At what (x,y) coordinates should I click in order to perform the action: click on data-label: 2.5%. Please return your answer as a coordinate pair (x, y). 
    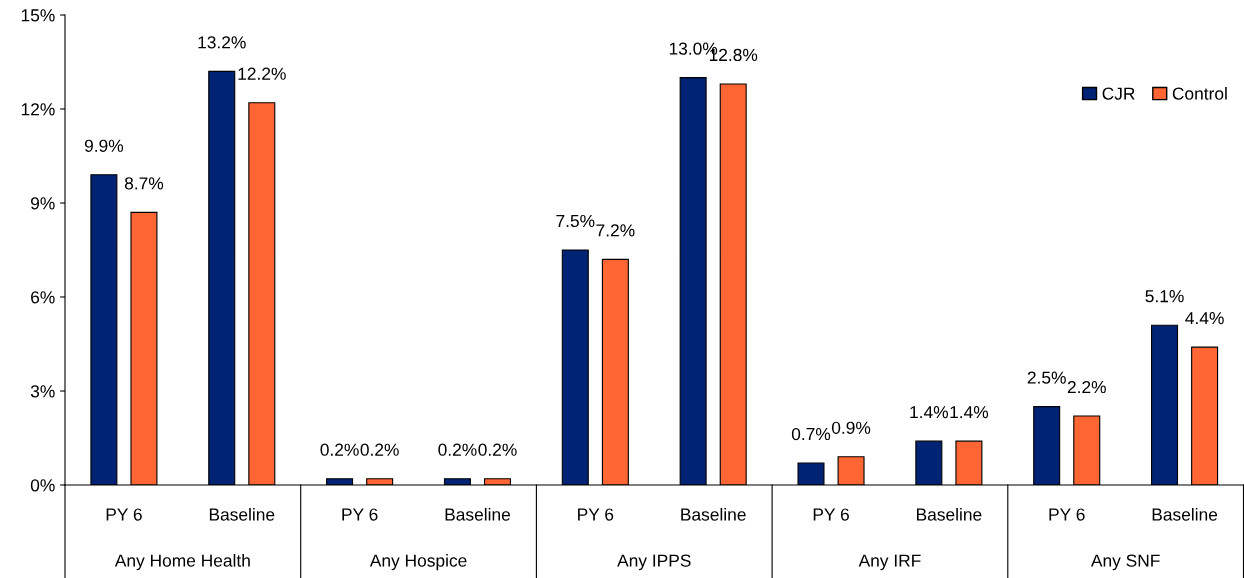
    Looking at the image, I should click on (1046, 377).